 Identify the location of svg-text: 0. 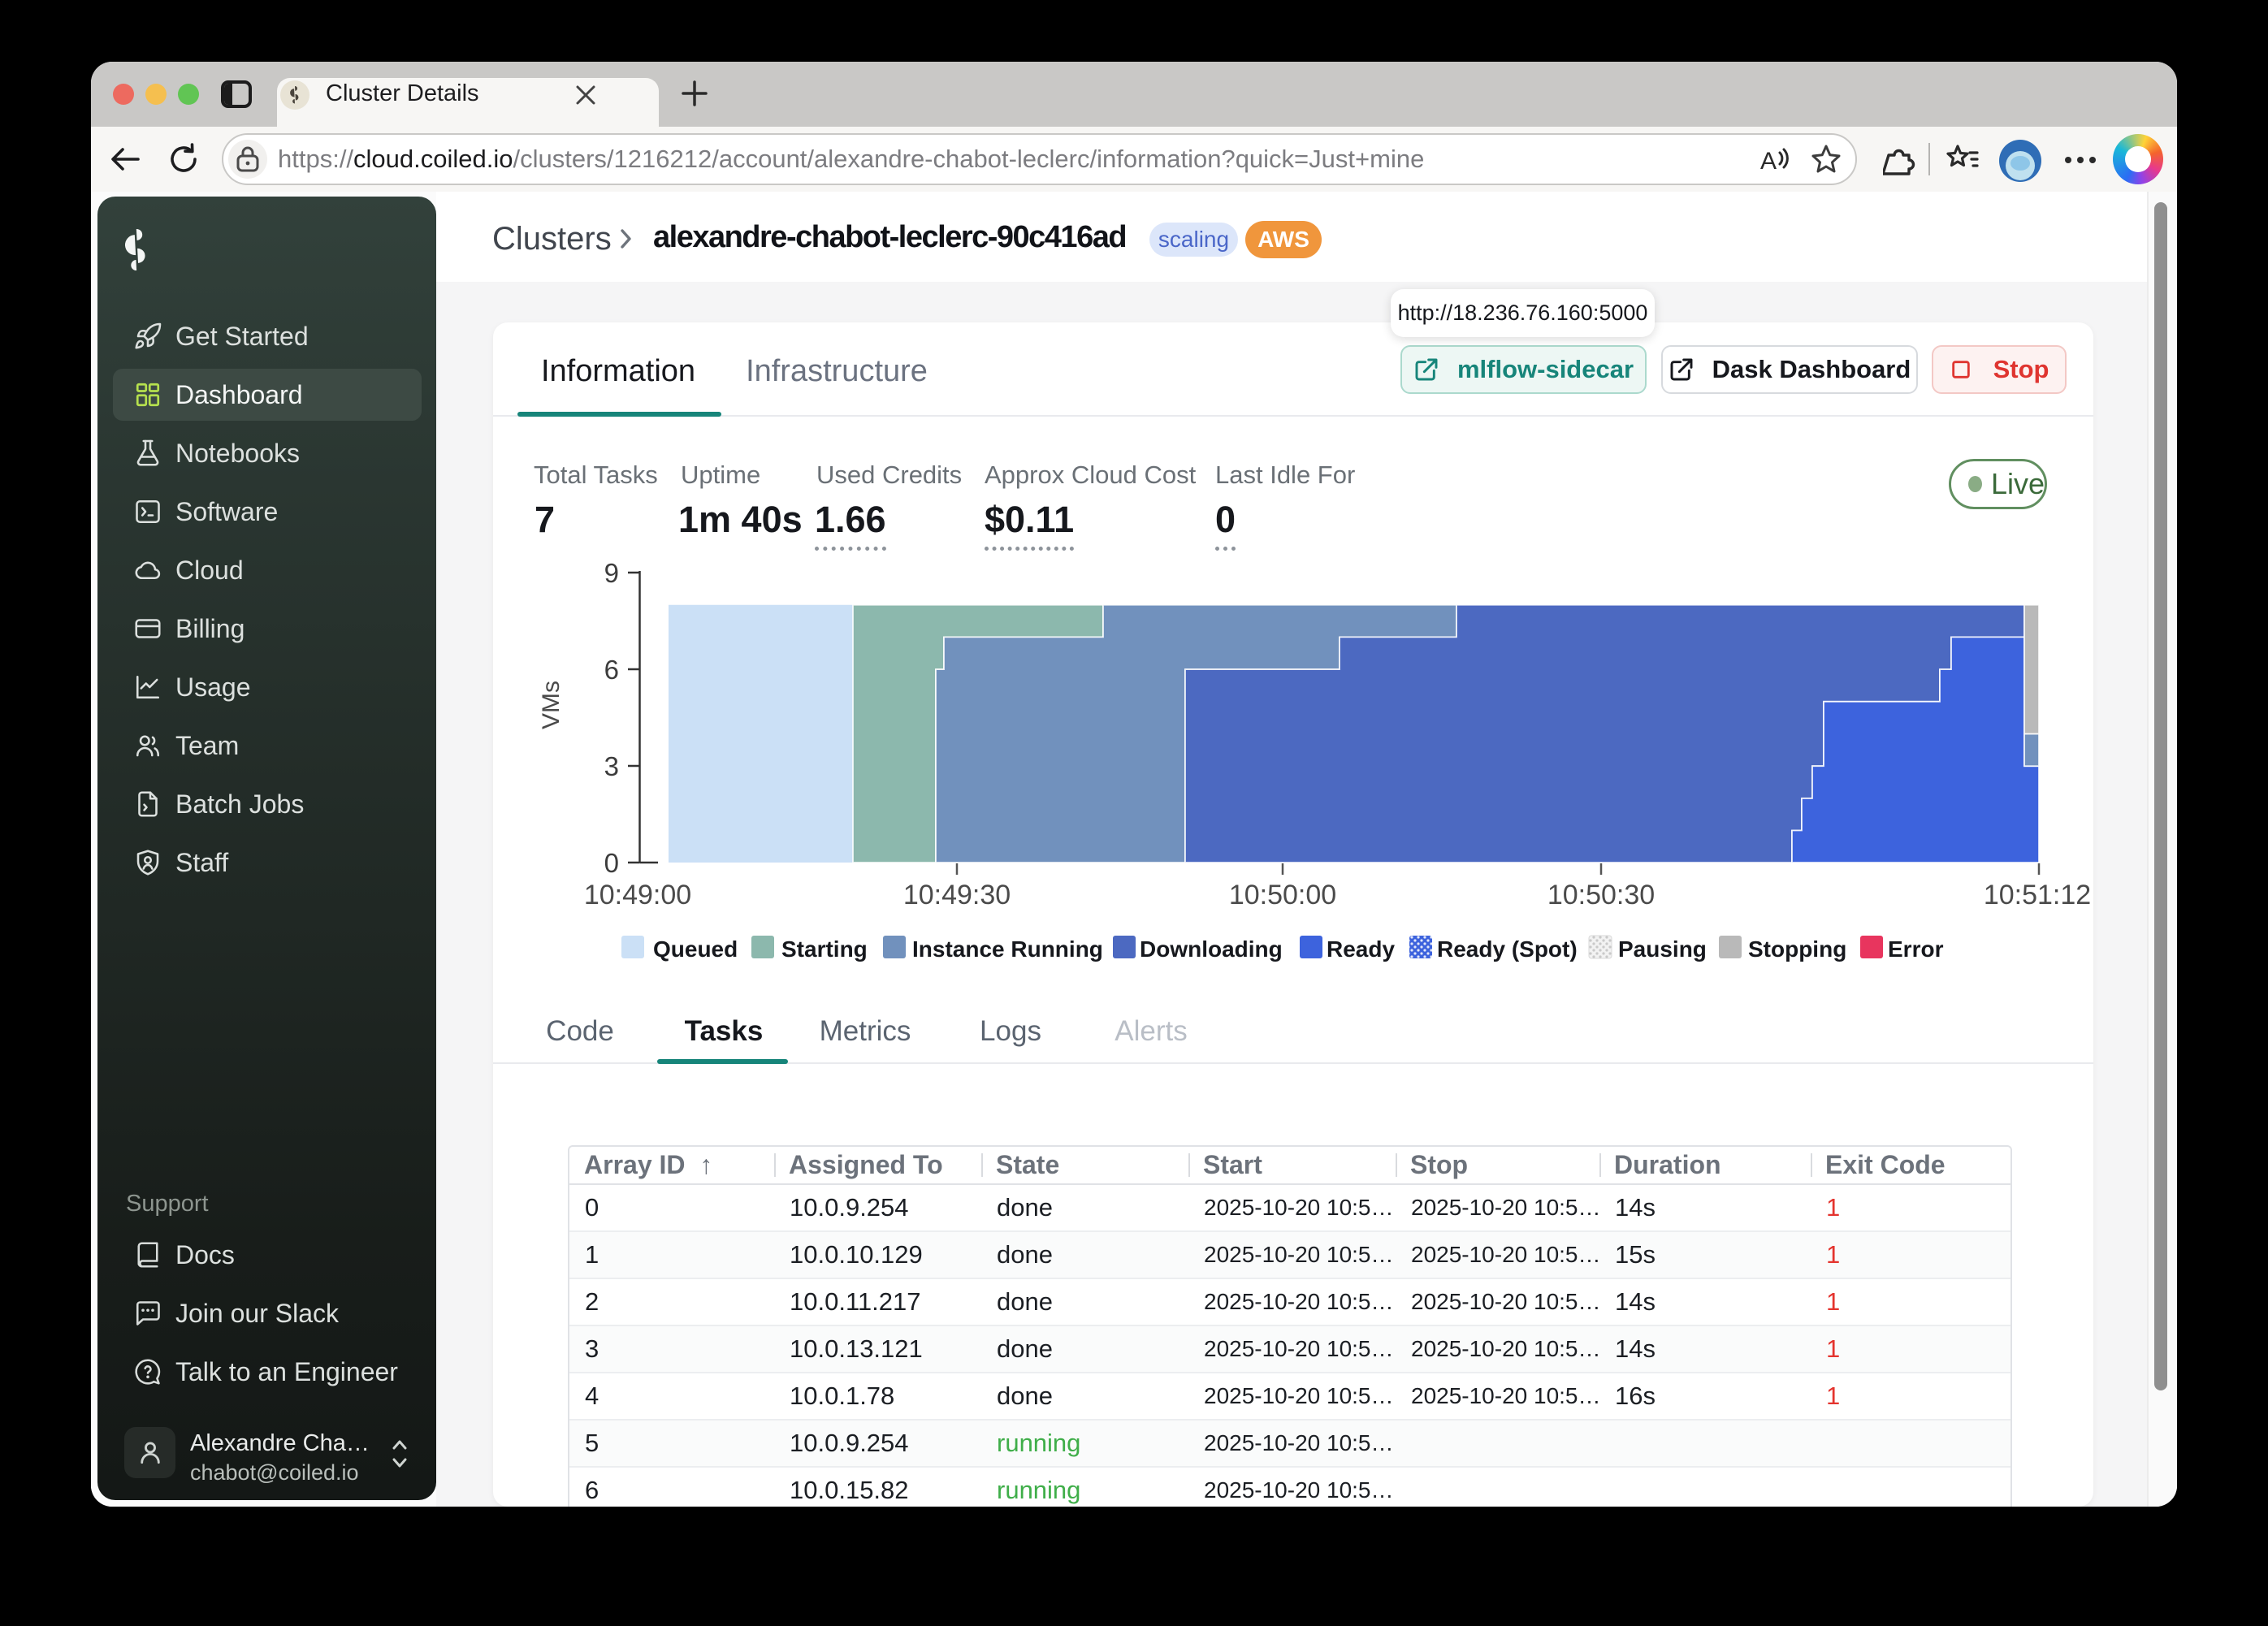
(612, 863).